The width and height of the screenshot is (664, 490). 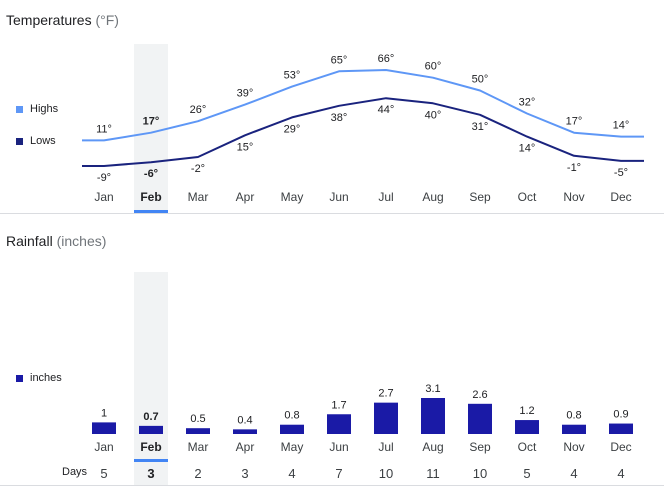 I want to click on rain-month-tab-jun: Jun, so click(x=338, y=447).